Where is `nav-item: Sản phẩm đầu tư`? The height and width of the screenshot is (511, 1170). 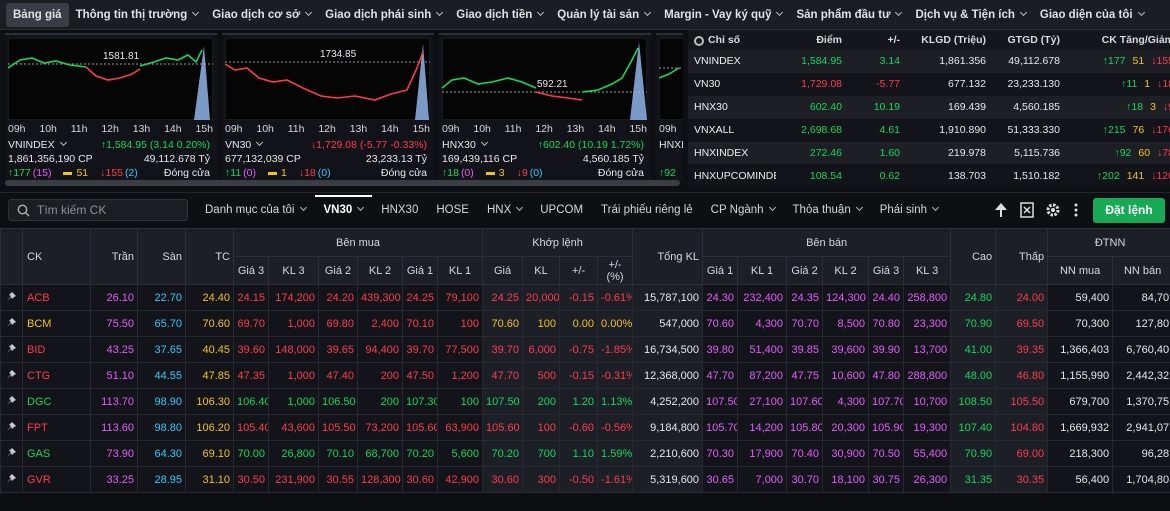
nav-item: Sản phẩm đầu tư is located at coordinates (848, 15).